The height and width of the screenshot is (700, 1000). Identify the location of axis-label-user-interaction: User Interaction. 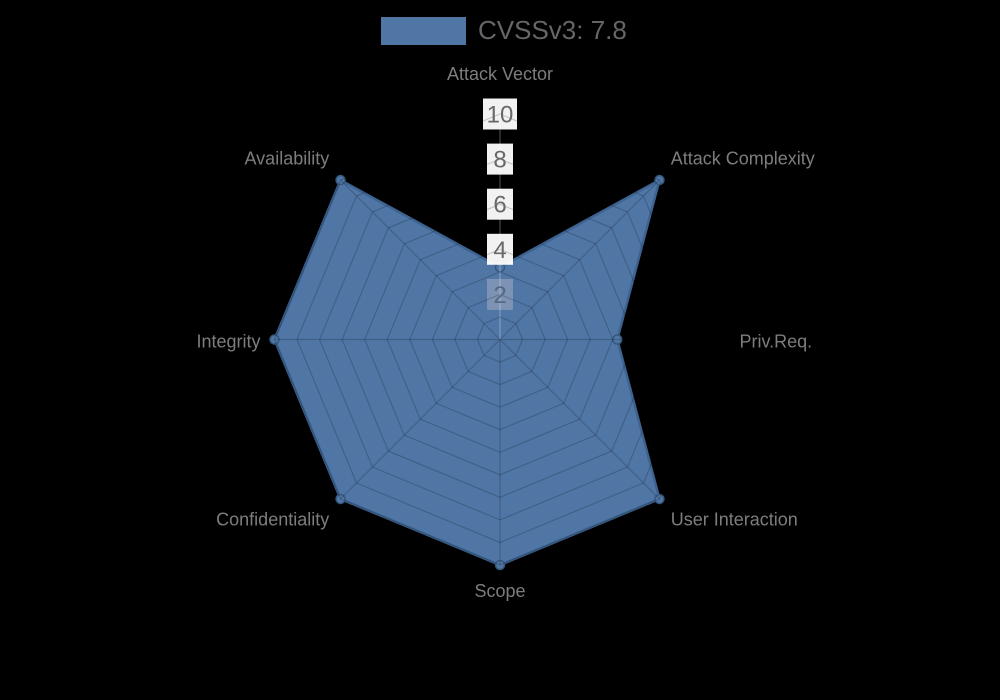
(734, 519).